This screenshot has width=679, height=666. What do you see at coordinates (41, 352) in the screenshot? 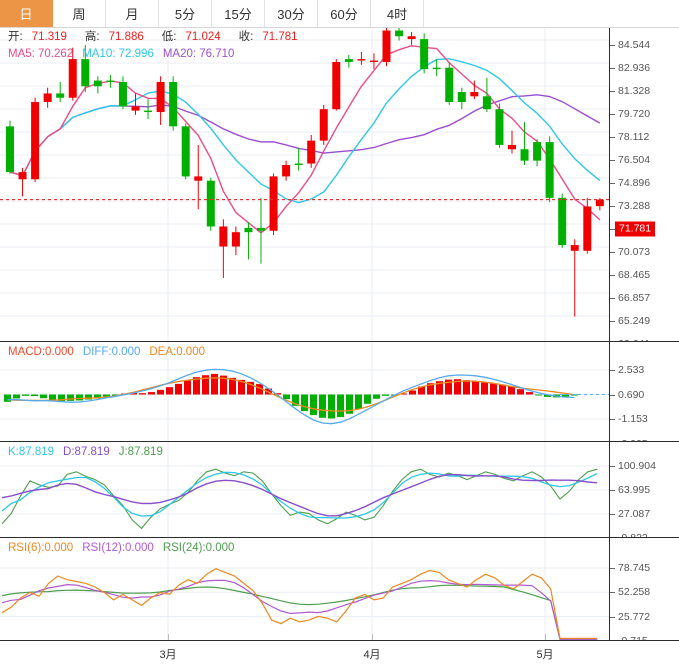
I see `macd-value: MACD:0.000` at bounding box center [41, 352].